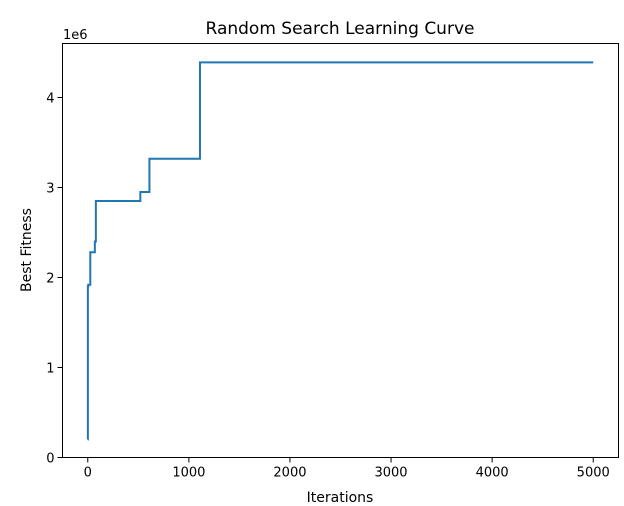 The height and width of the screenshot is (506, 624). I want to click on y-tick-label: 0, so click(50, 459).